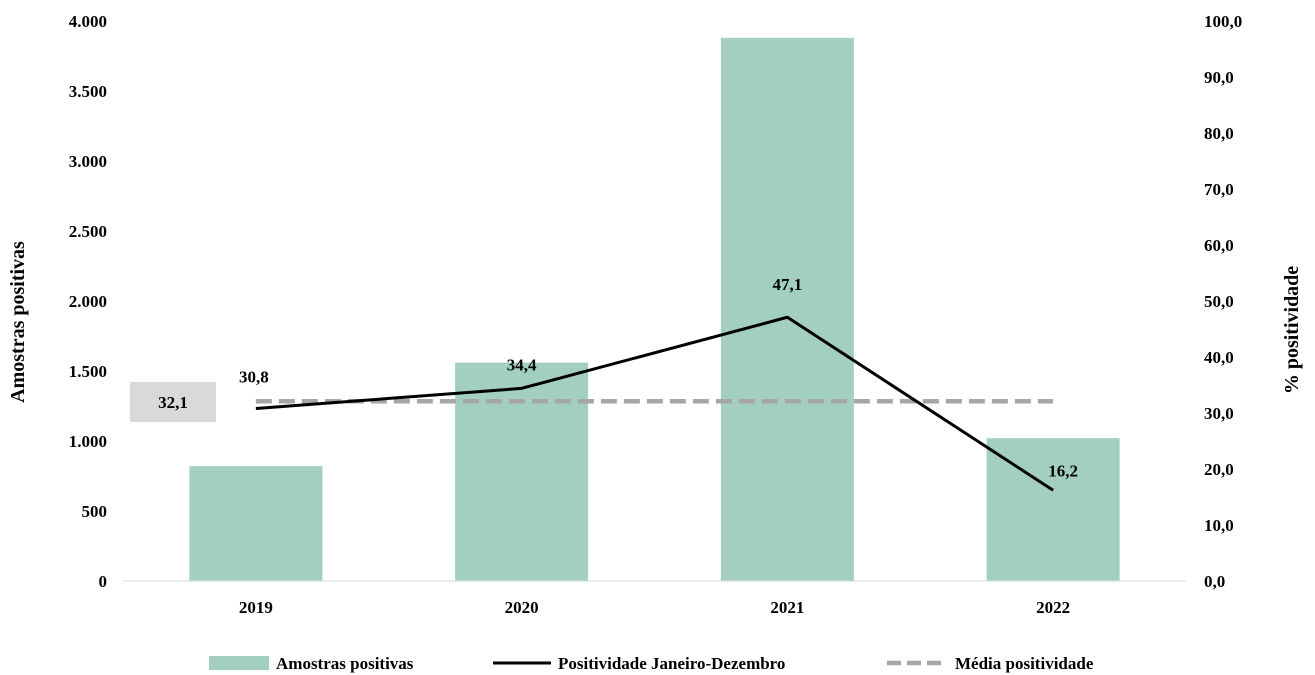  I want to click on y2-tick-label: 50,0, so click(1219, 301).